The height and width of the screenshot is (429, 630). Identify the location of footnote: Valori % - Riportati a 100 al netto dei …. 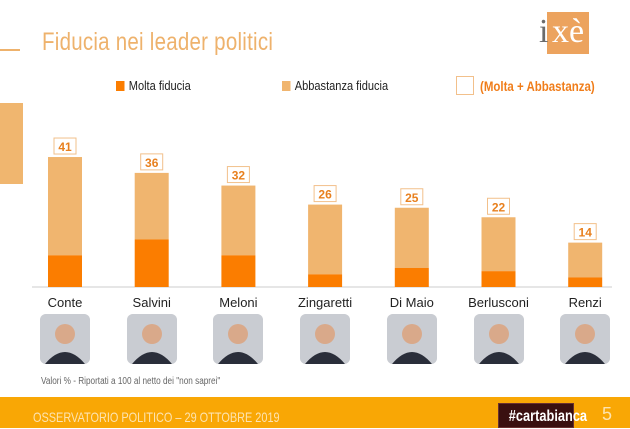
(131, 381).